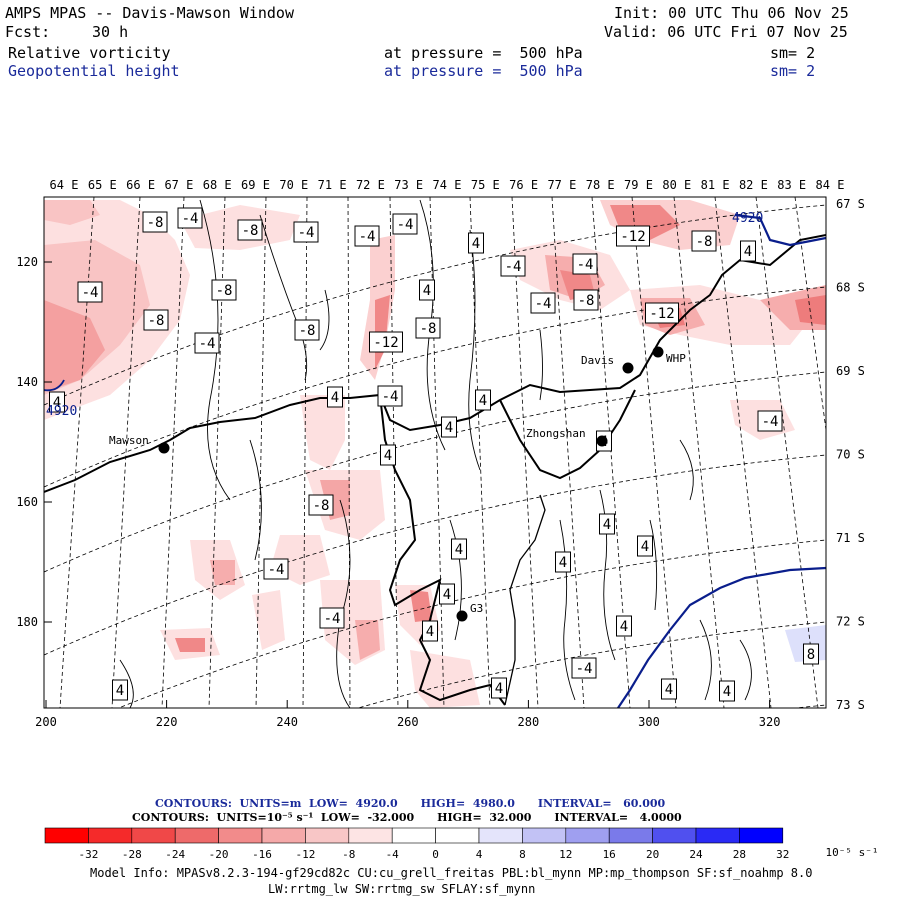  What do you see at coordinates (483, 71) in the screenshot?
I see `field2-level: at pressure = 500 hPa` at bounding box center [483, 71].